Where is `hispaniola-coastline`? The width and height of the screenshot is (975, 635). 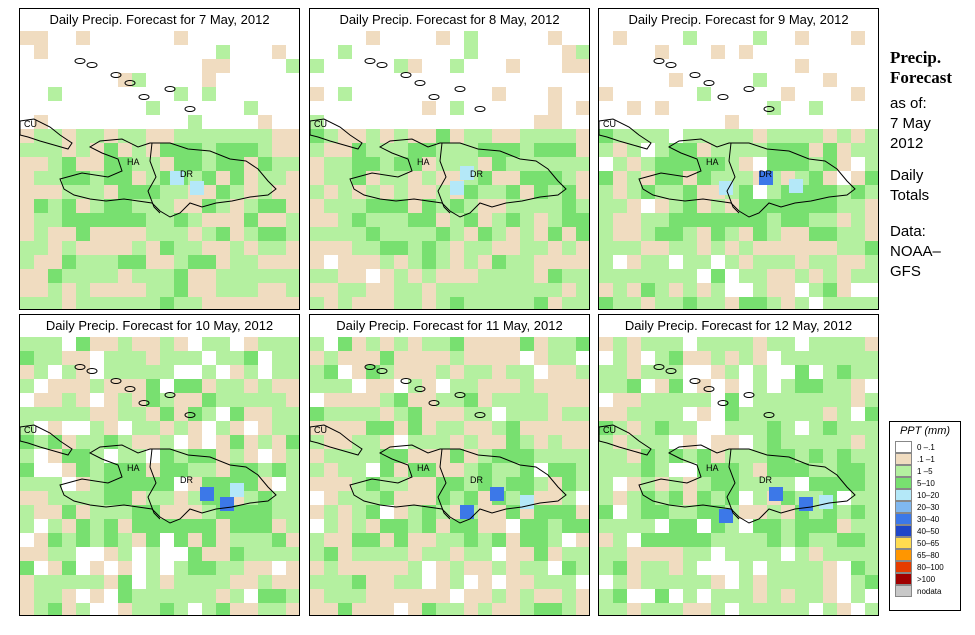
hispaniola-coastline is located at coordinates (458, 178).